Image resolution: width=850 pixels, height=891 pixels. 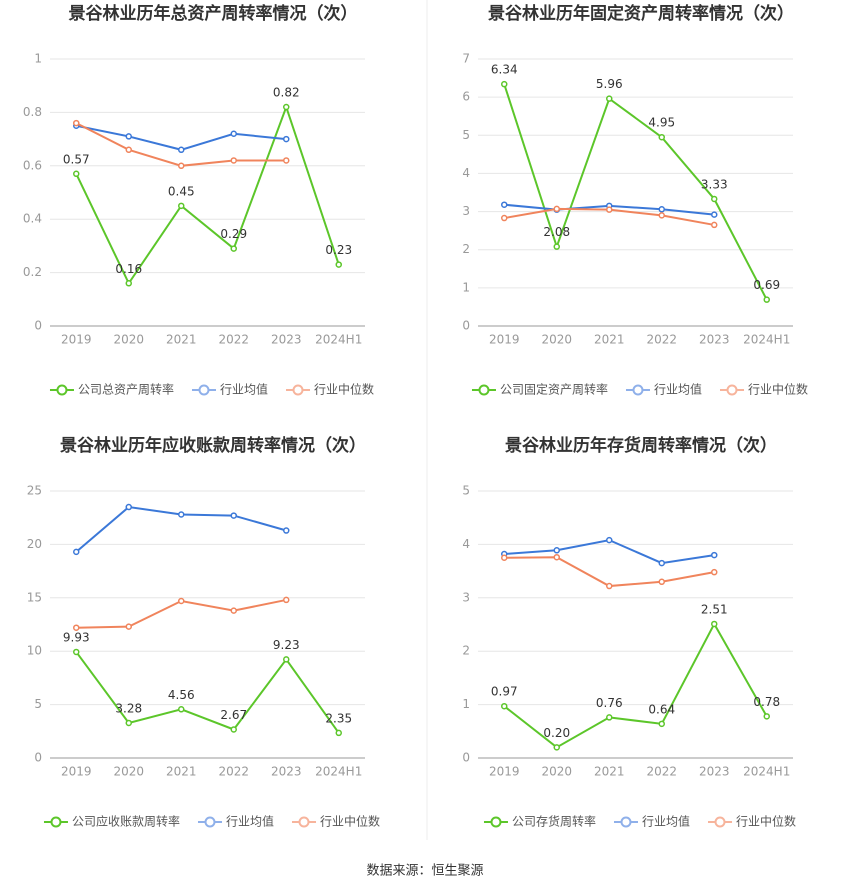 I want to click on legend-label: 公司存货周转率, so click(x=554, y=821).